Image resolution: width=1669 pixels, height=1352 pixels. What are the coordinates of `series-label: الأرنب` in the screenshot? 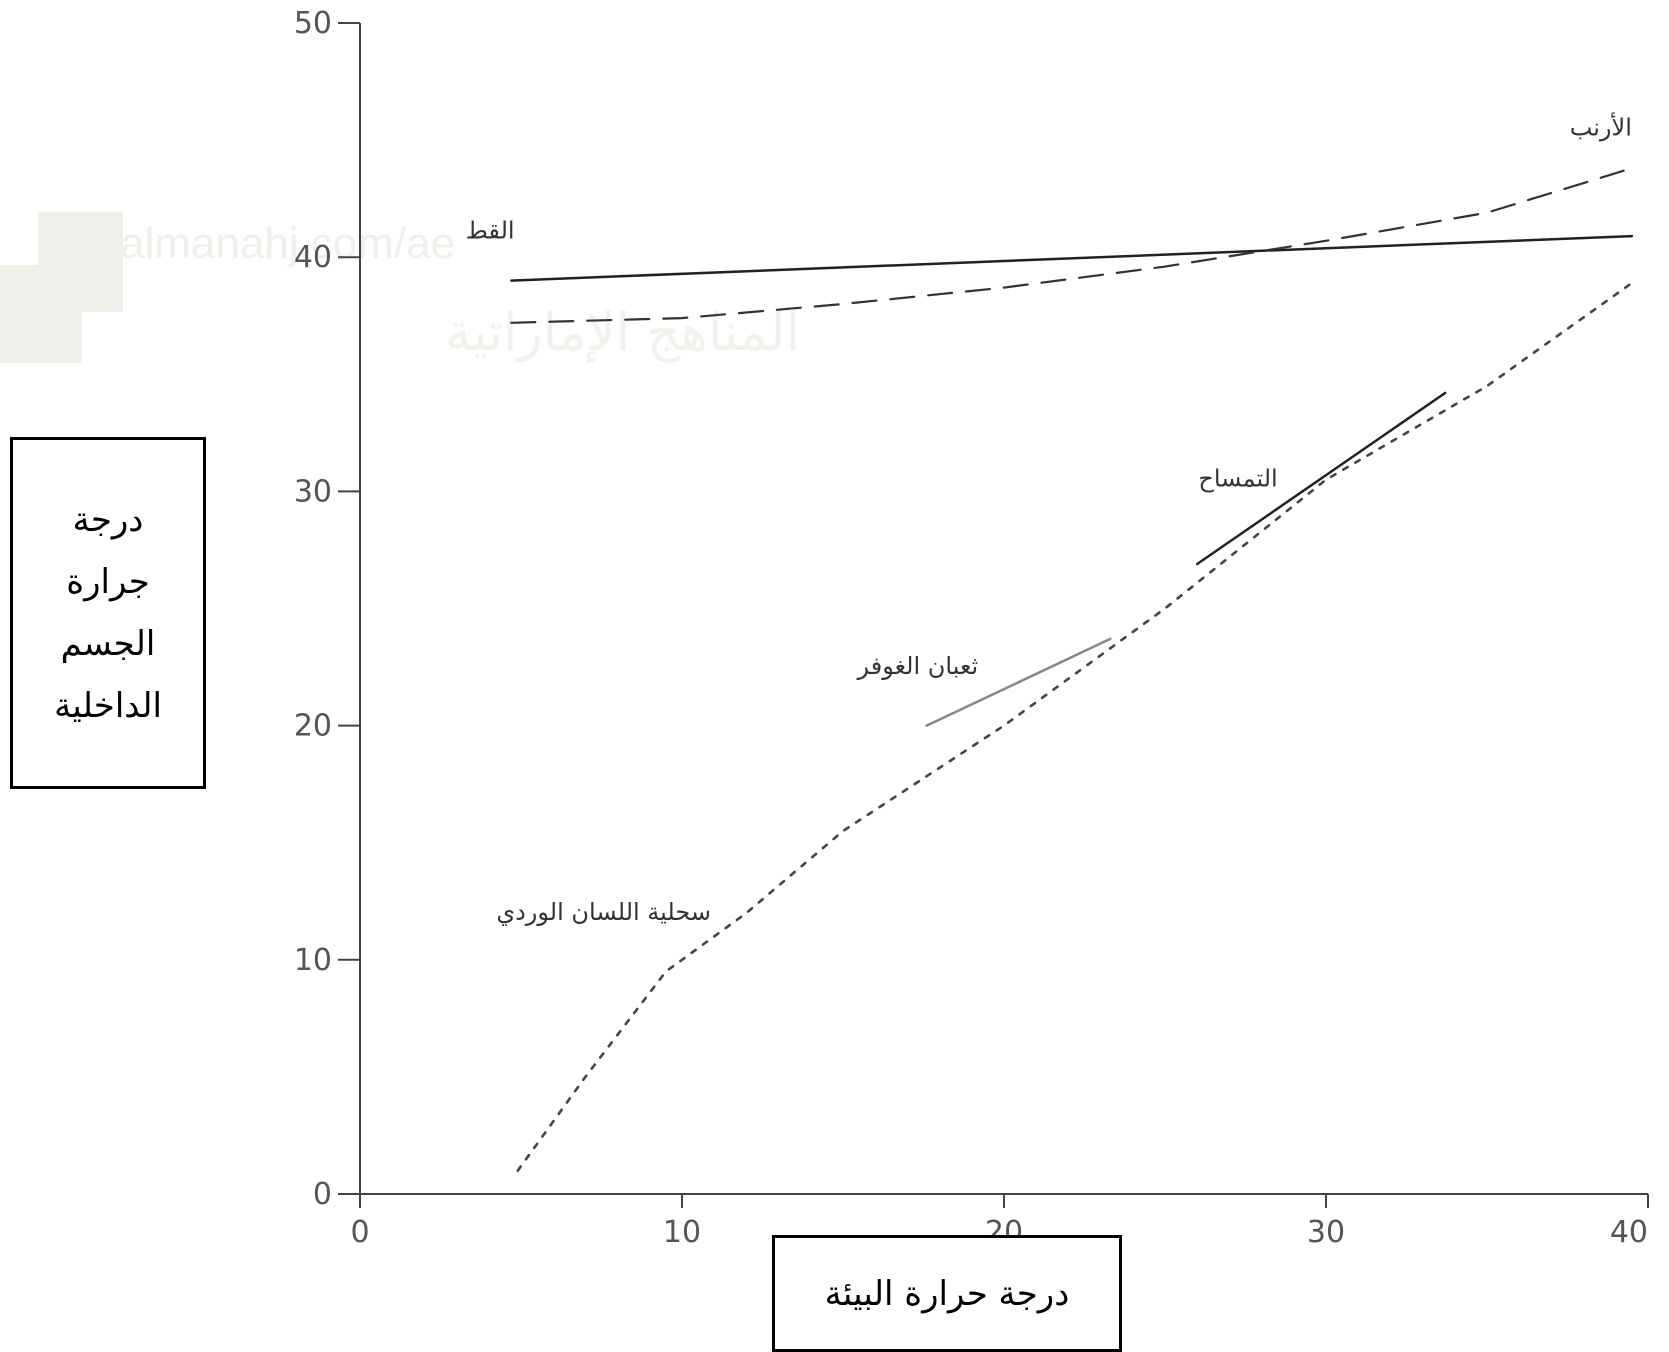 It's located at (1601, 126).